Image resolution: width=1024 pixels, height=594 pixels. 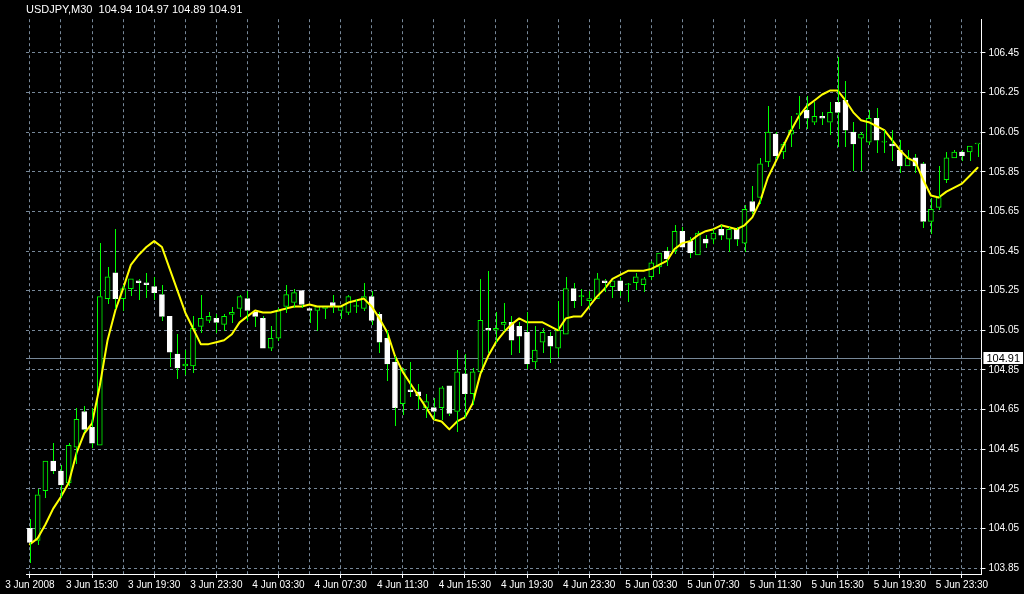 I want to click on x-tick-label: 5 Jun 03:30, so click(x=651, y=584).